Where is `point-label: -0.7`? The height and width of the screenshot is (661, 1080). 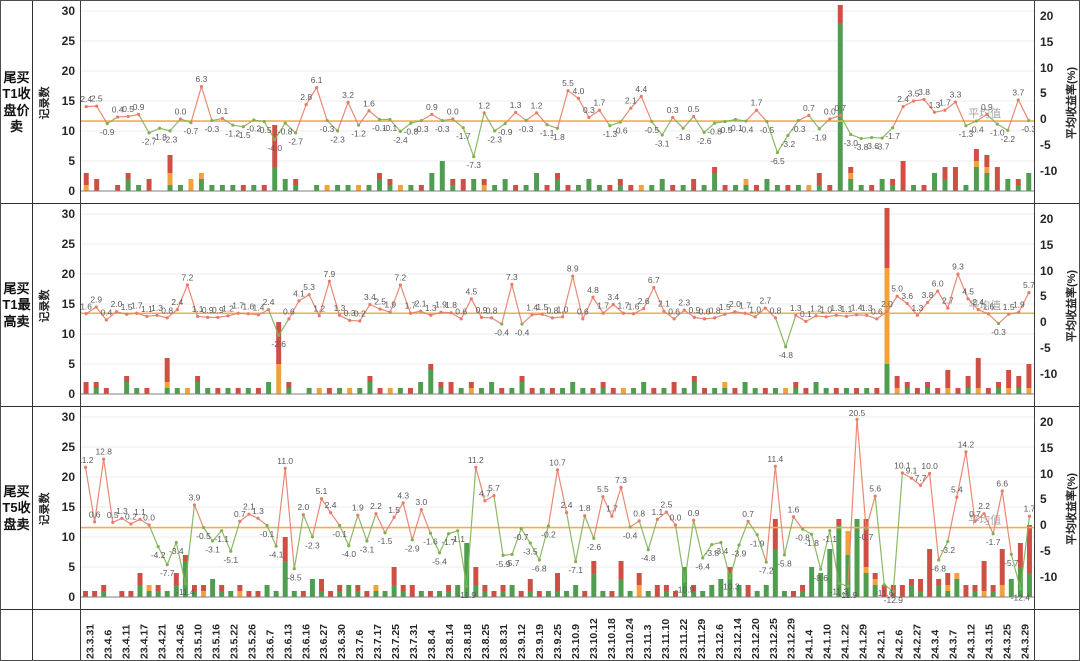 point-label: -0.7 is located at coordinates (866, 537).